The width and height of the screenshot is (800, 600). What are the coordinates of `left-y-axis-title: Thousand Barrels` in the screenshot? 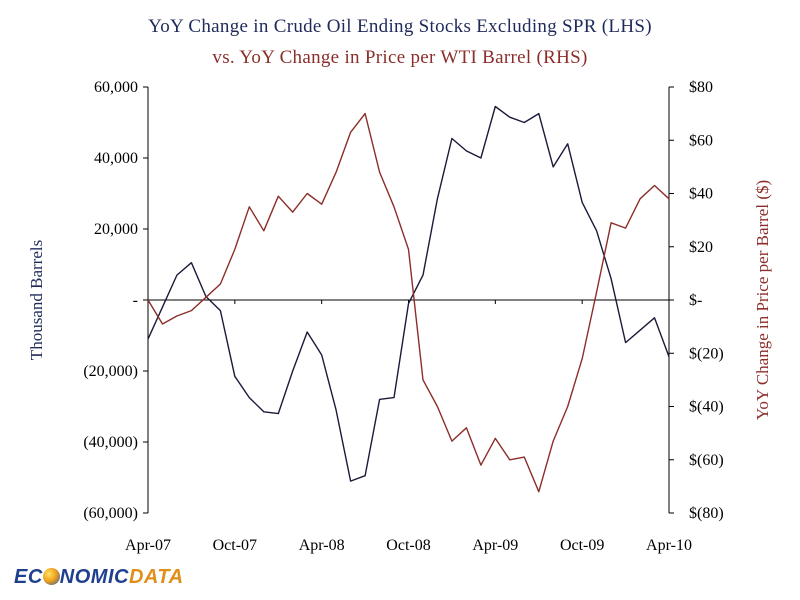 It's located at (36, 300).